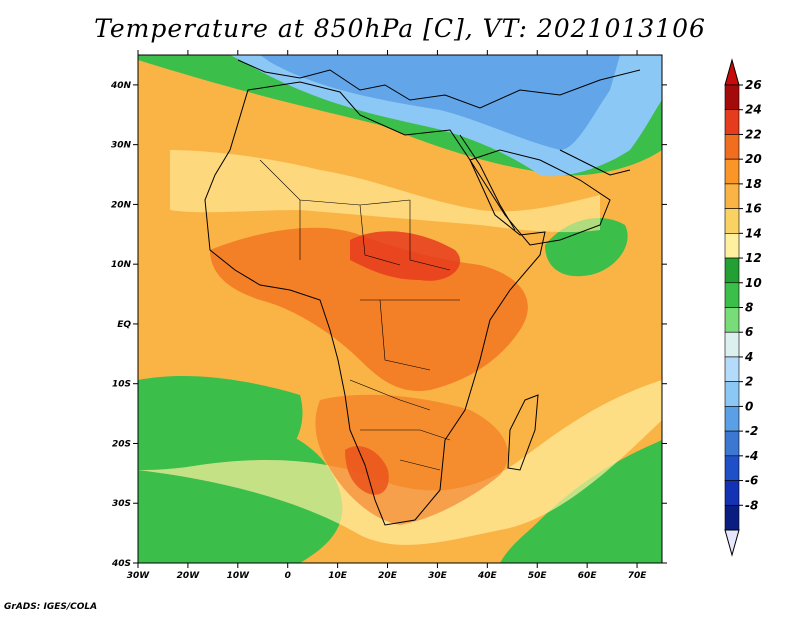 This screenshot has height=618, width=800. What do you see at coordinates (753, 85) in the screenshot?
I see `colorbar-label: 26` at bounding box center [753, 85].